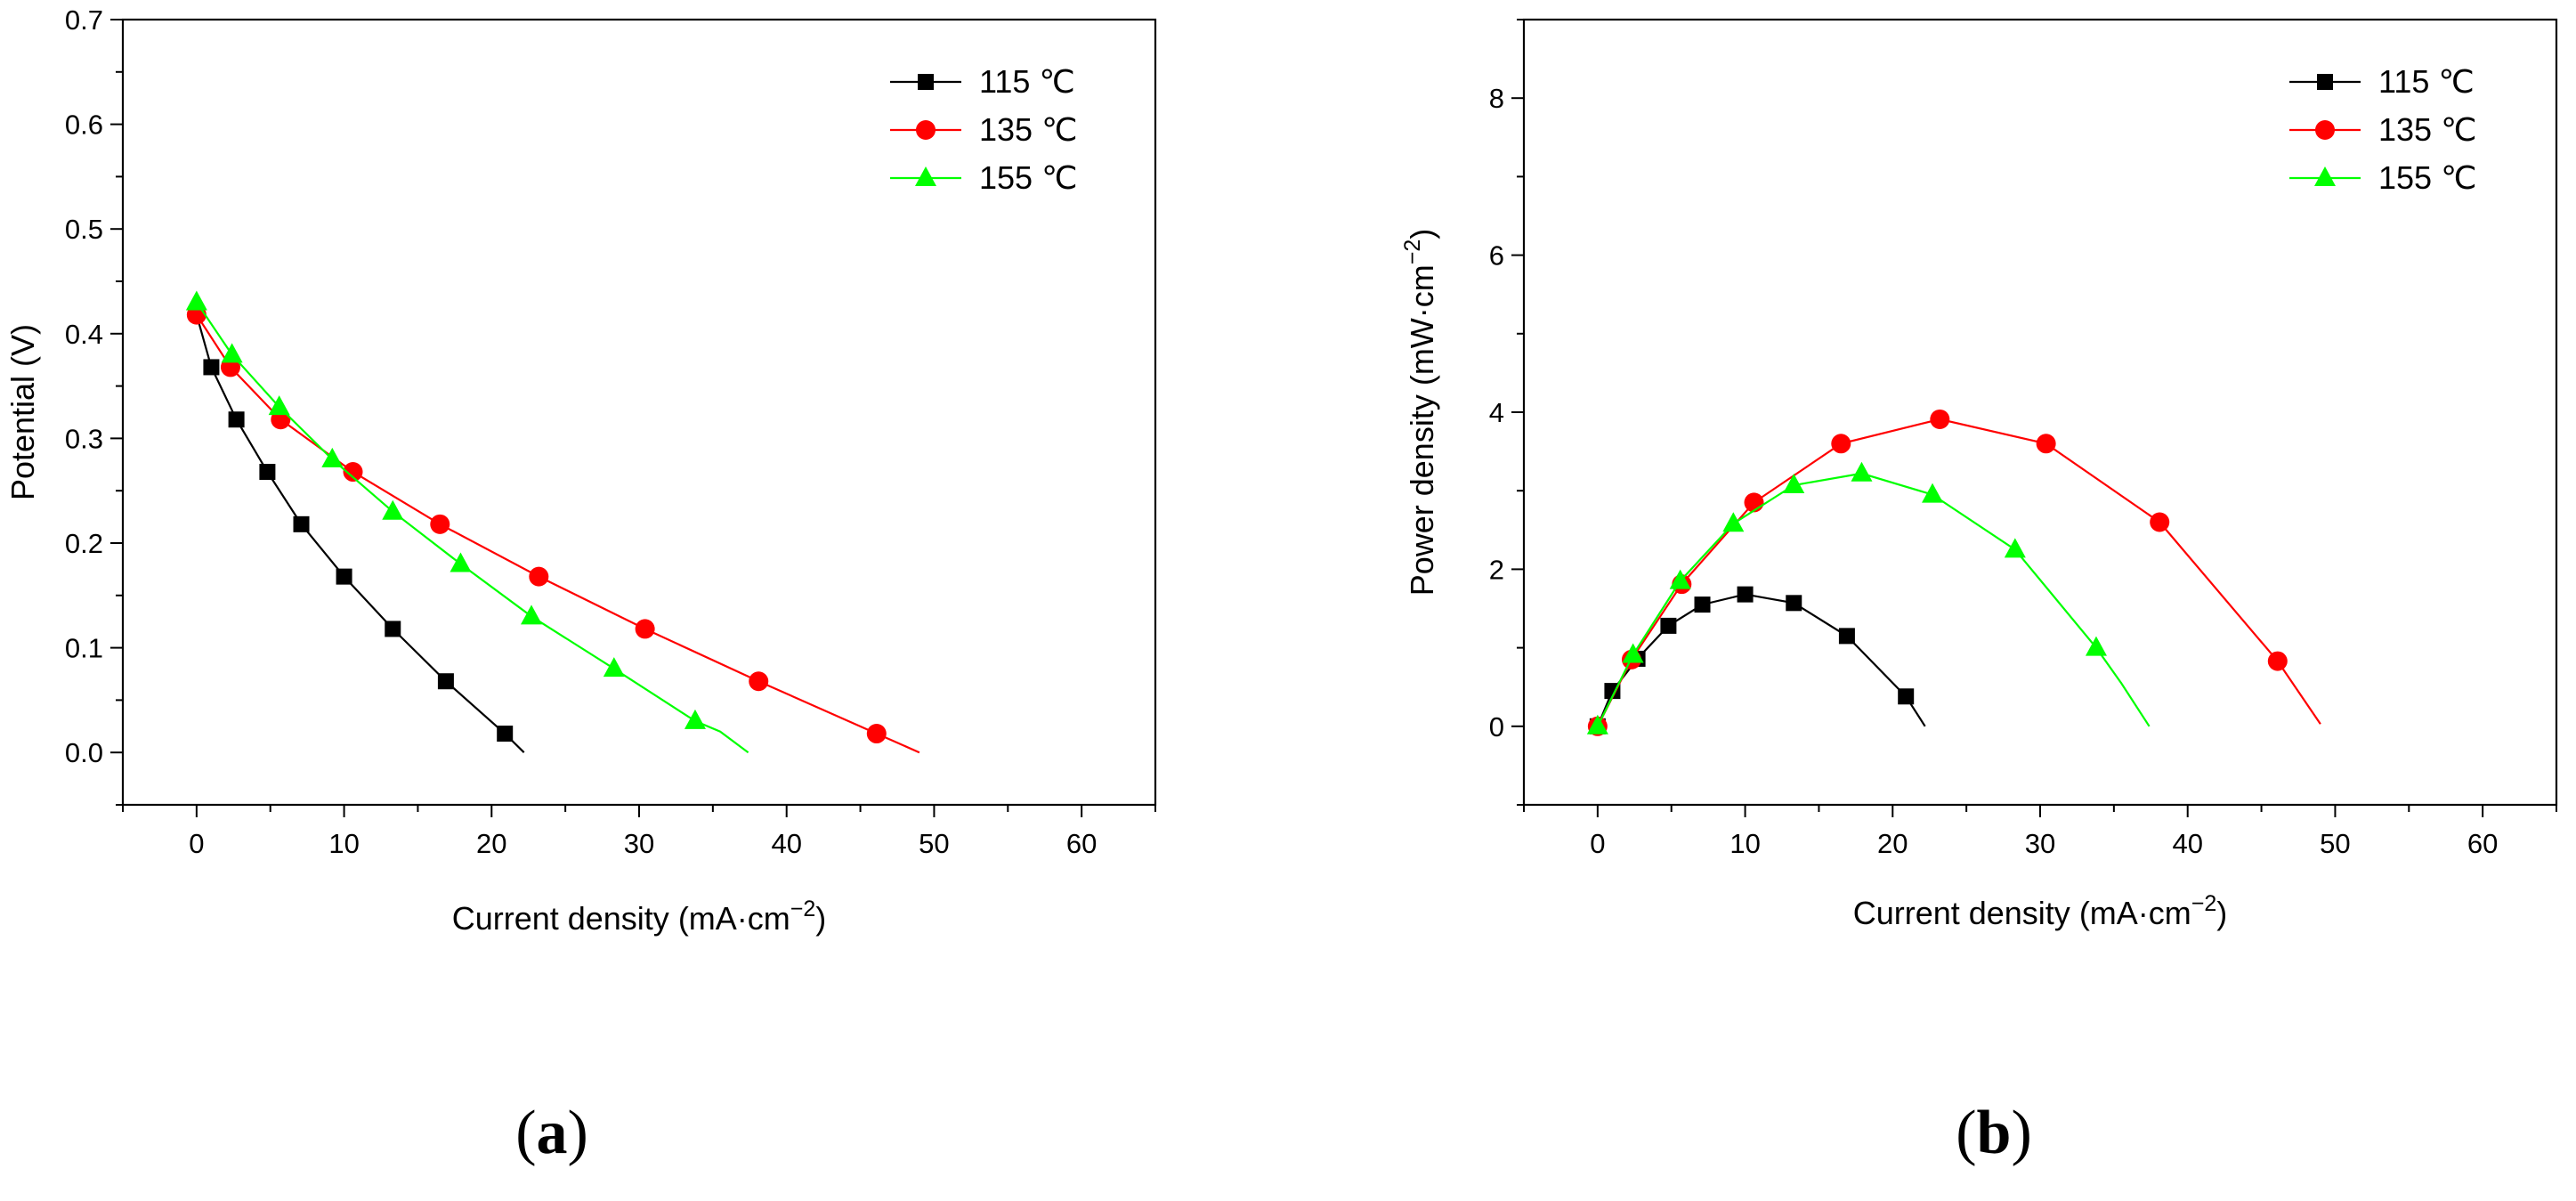  I want to click on panel-label-letter: a, so click(553, 1133).